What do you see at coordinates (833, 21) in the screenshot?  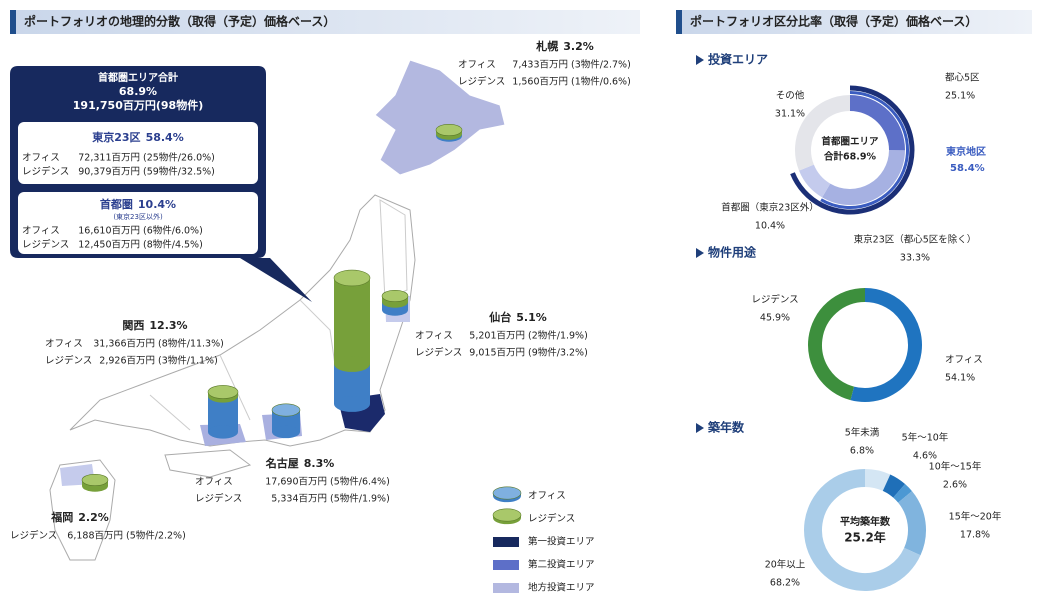 I see `right-title: ポートフォリオ区分比率（取得（予定）価格ベース）` at bounding box center [833, 21].